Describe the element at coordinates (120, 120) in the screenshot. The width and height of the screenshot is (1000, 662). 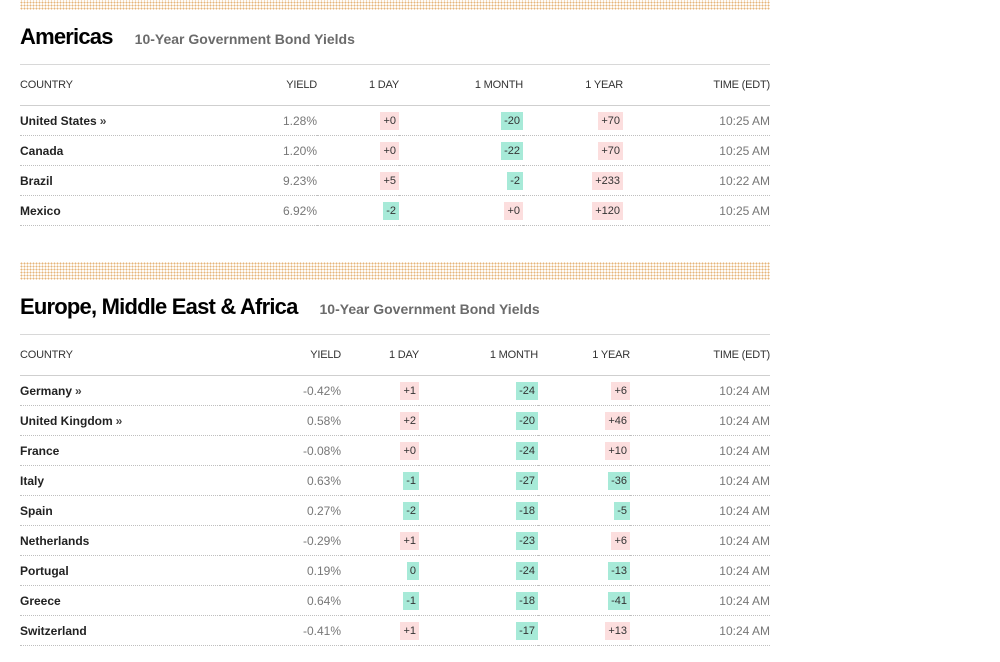
I see `country-cell: United States»` at that location.